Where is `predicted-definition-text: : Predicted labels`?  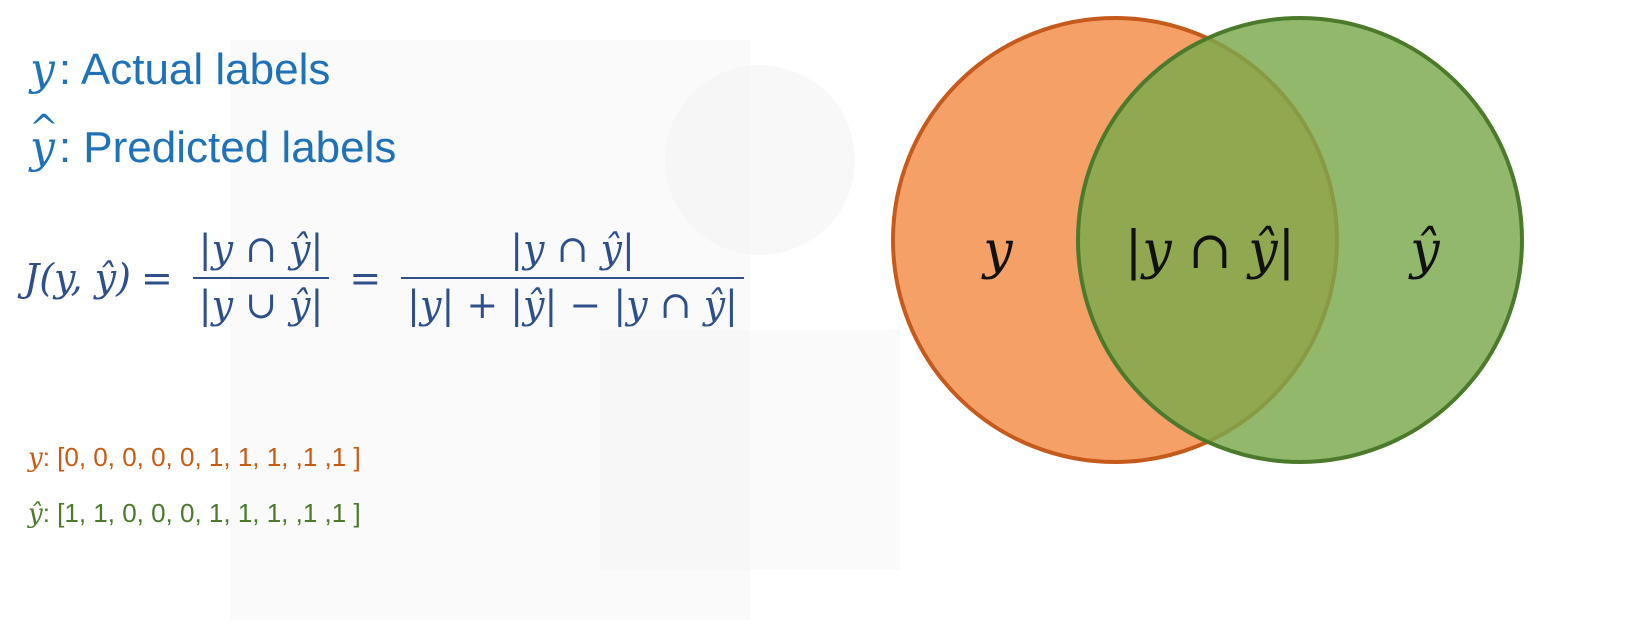 predicted-definition-text: : Predicted labels is located at coordinates (227, 147).